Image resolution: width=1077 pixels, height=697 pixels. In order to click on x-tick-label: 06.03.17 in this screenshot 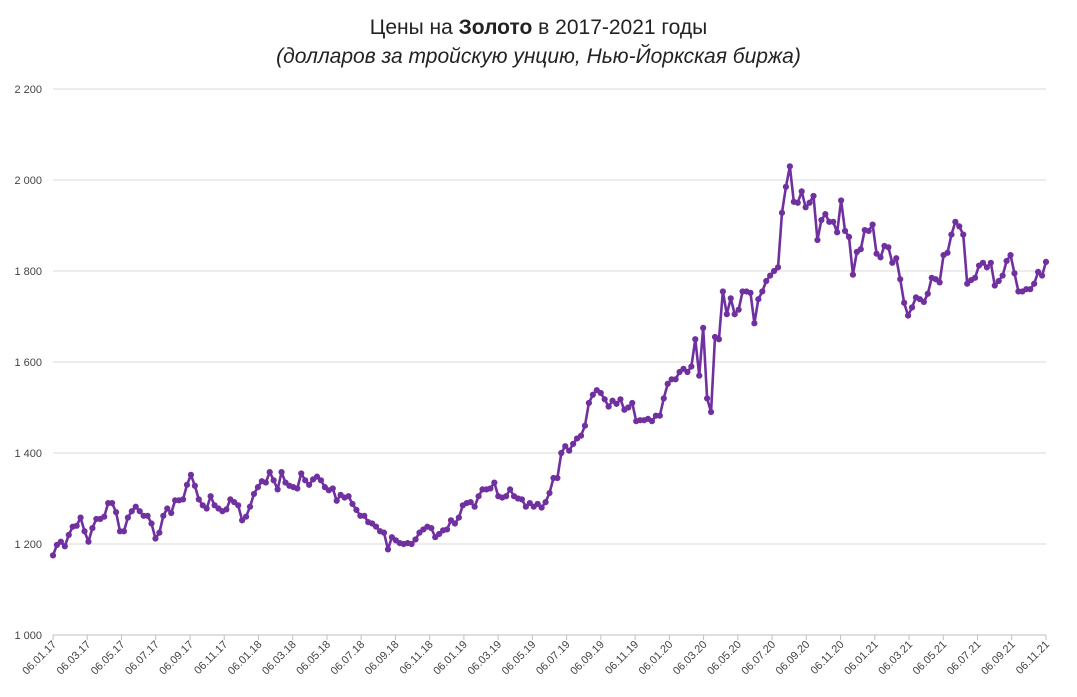, I will do `click(74, 658)`.